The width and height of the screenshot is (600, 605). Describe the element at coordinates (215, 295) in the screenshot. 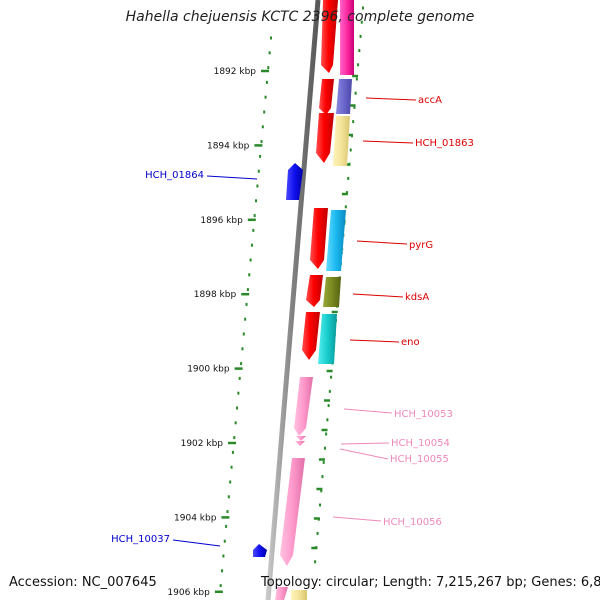

I see `ruler-tick-label: 1898 kbp` at that location.